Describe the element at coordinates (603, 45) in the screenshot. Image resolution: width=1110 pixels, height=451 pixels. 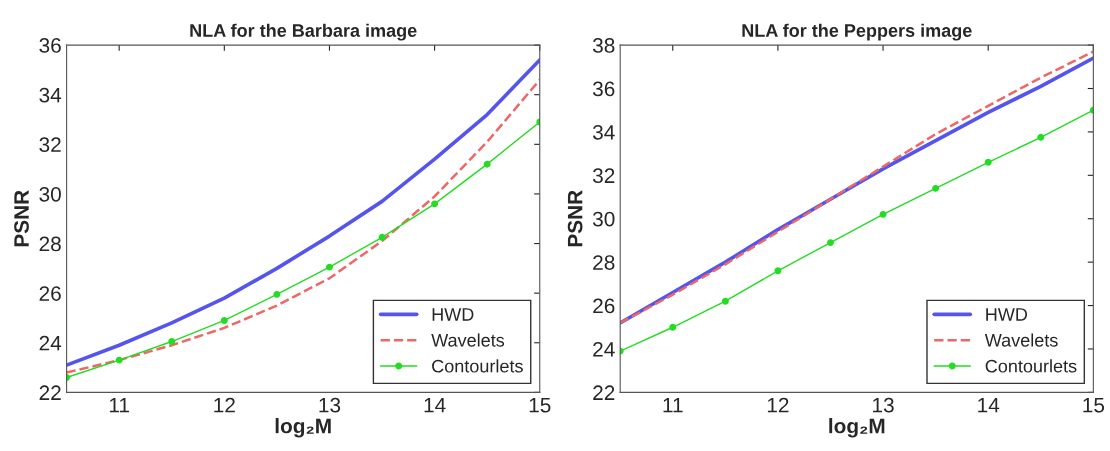
I see `y-tick-label: 38` at that location.